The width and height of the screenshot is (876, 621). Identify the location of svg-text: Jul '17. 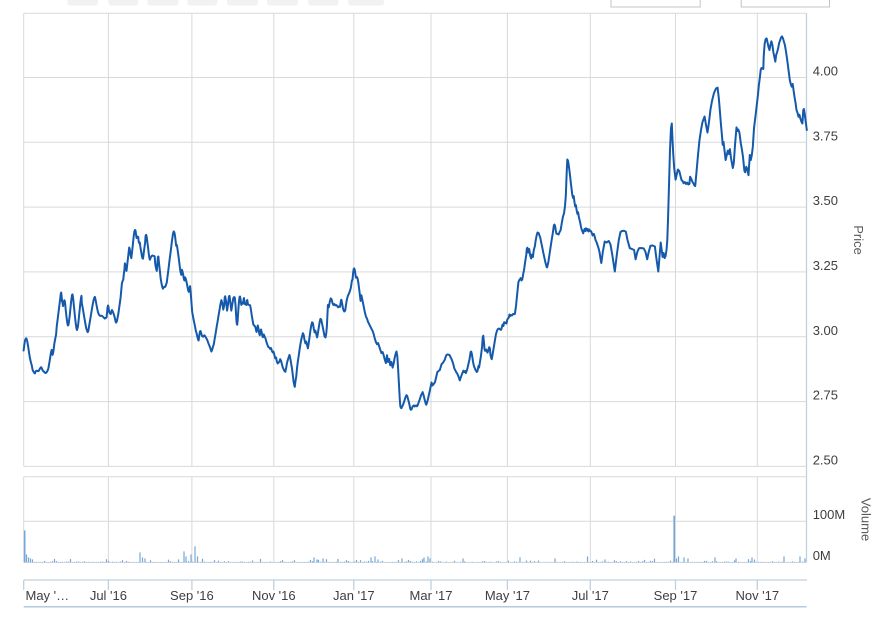
(590, 595).